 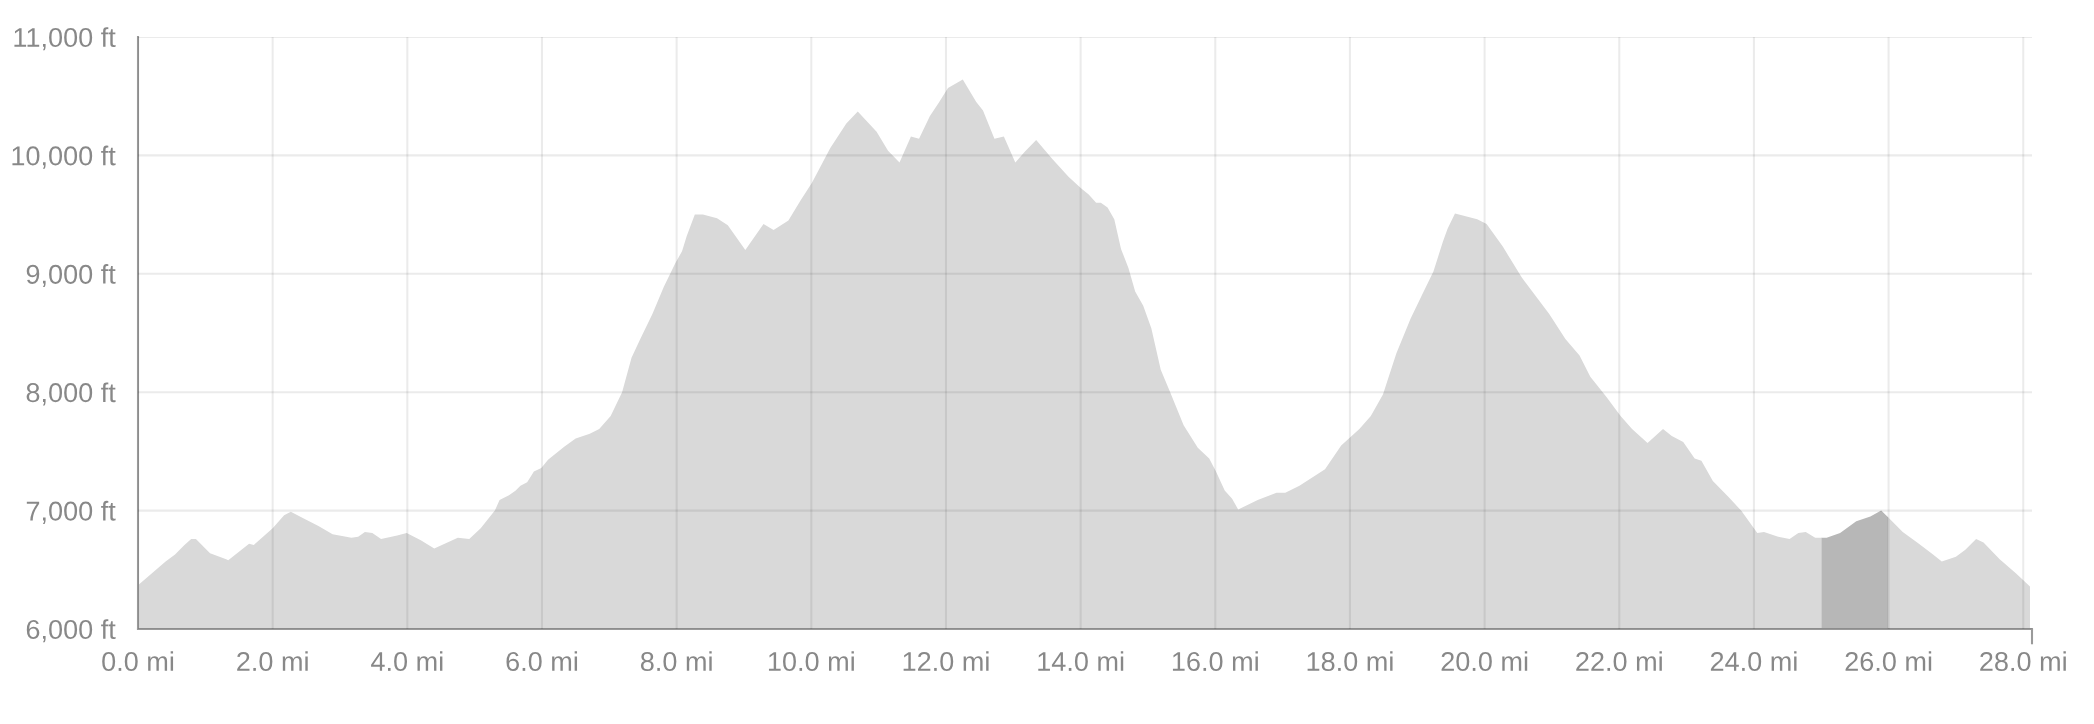 What do you see at coordinates (1619, 661) in the screenshot?
I see `x-tick-label: 22.0 mi` at bounding box center [1619, 661].